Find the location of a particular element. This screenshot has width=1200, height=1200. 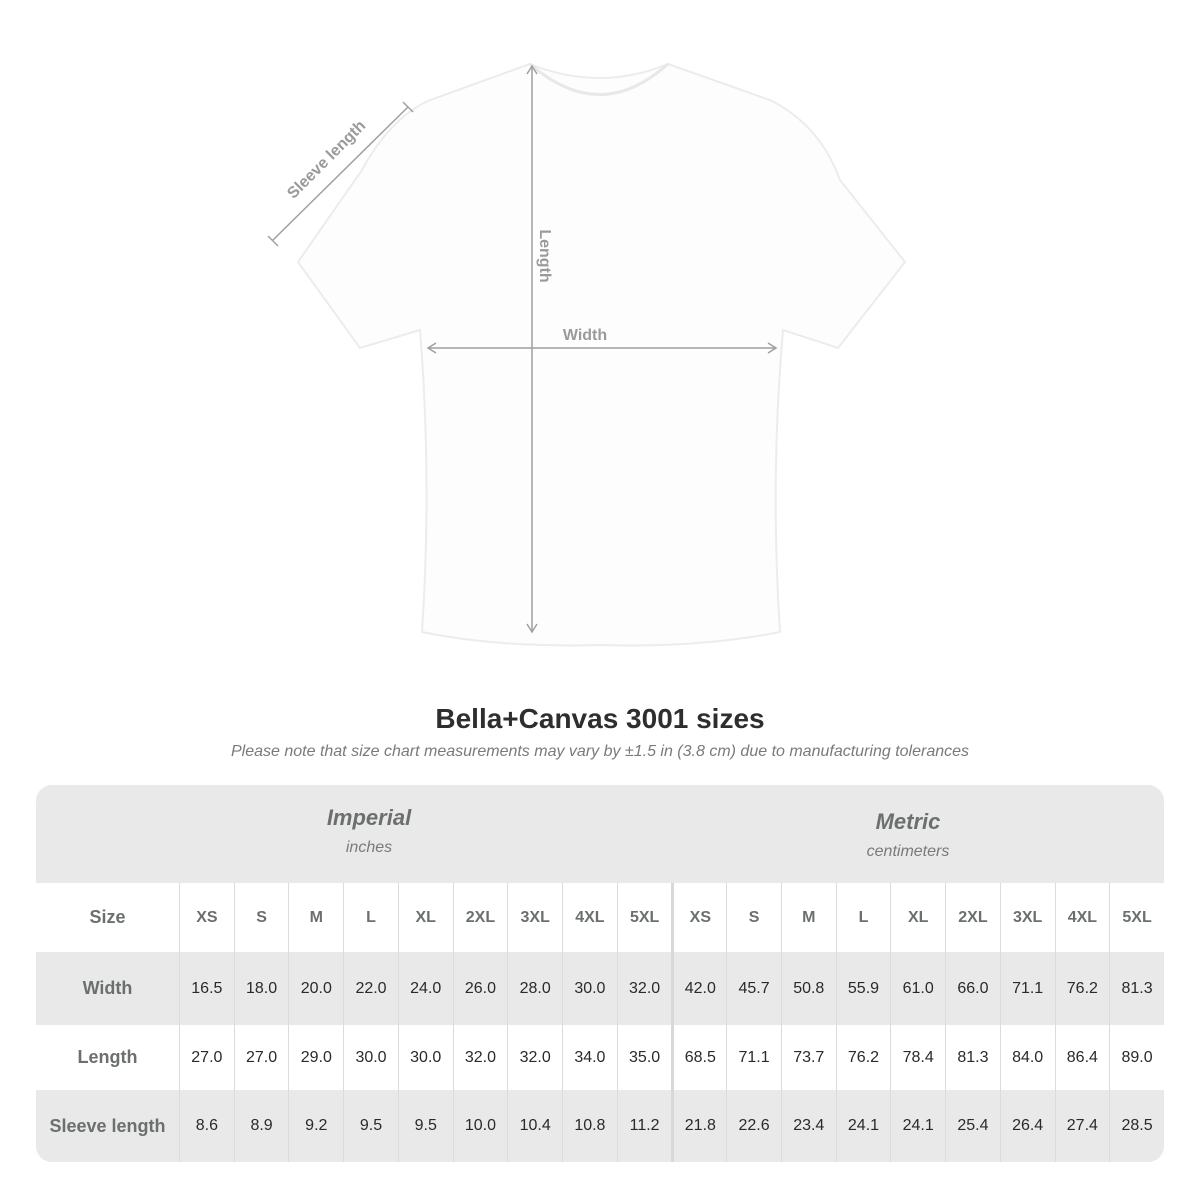

table-cell: 28.5 is located at coordinates (1136, 1126).